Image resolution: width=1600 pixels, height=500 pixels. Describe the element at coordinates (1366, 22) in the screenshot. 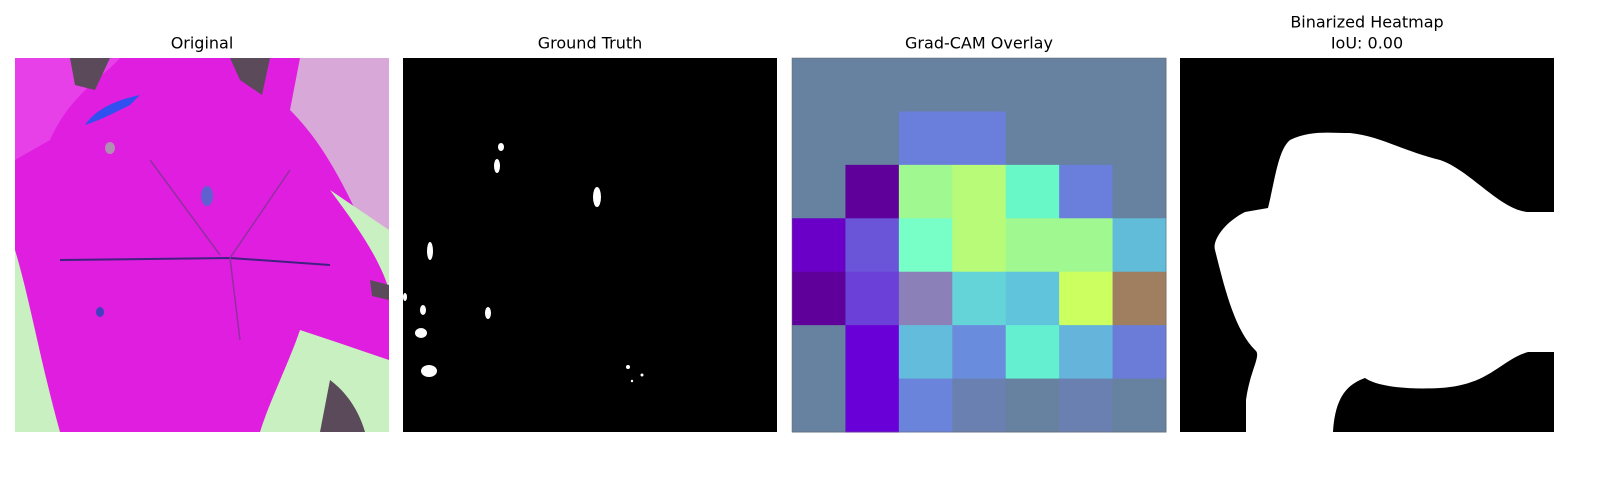

I see `panel-title: Binarized Heatmap` at that location.